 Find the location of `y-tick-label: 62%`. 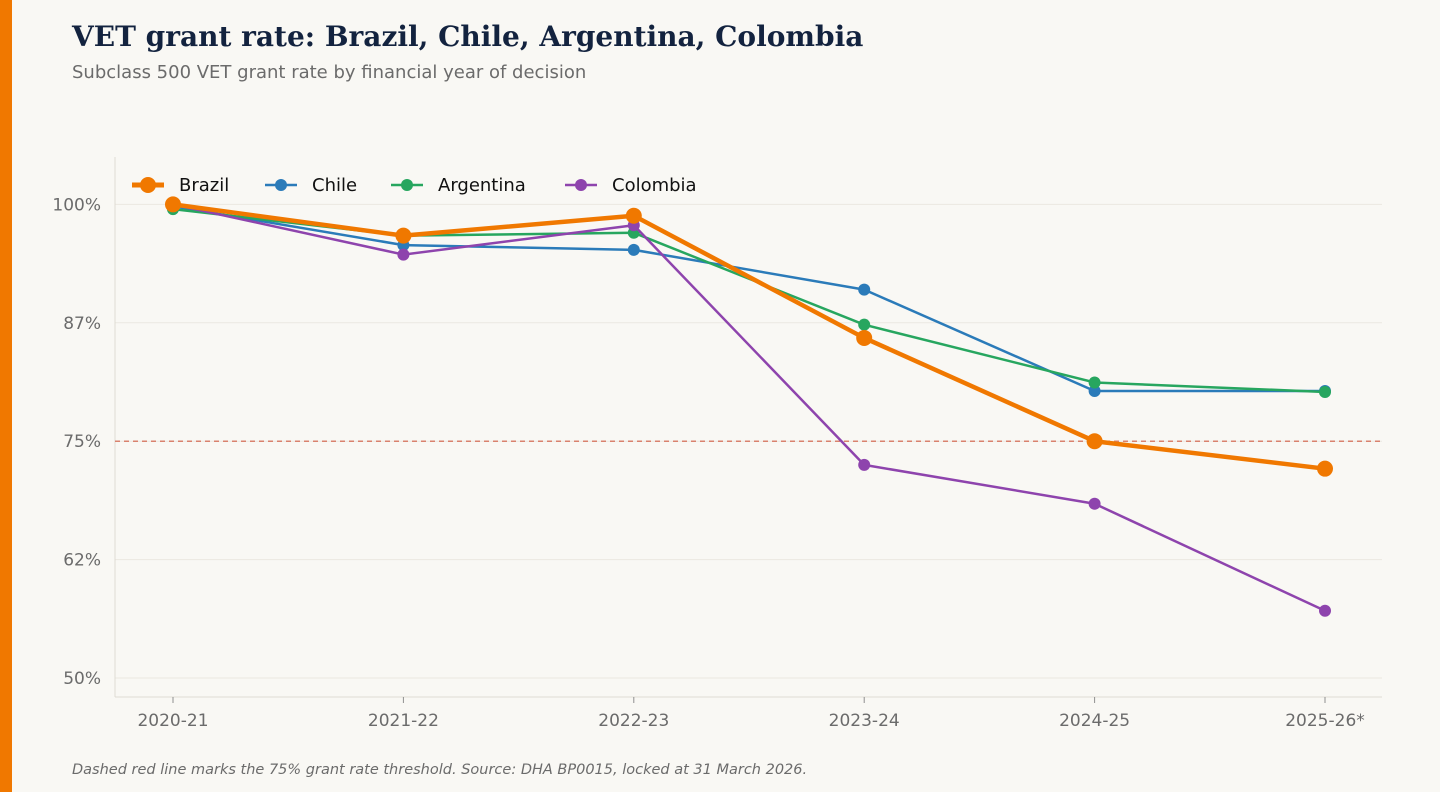

y-tick-label: 62% is located at coordinates (82, 561).